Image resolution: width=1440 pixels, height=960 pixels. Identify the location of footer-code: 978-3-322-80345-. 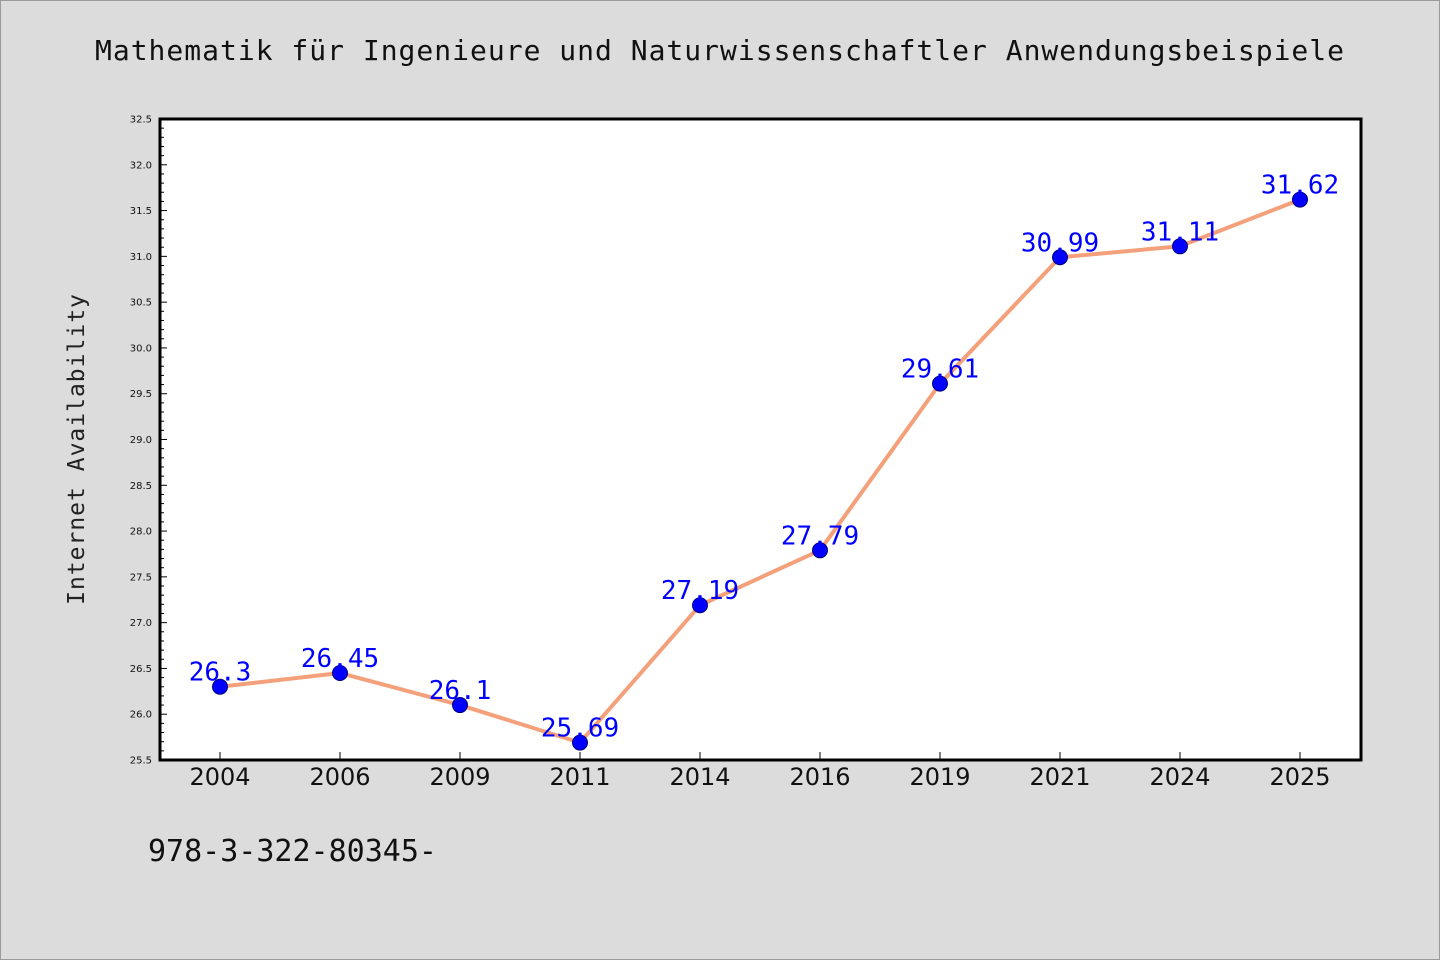
(292, 851).